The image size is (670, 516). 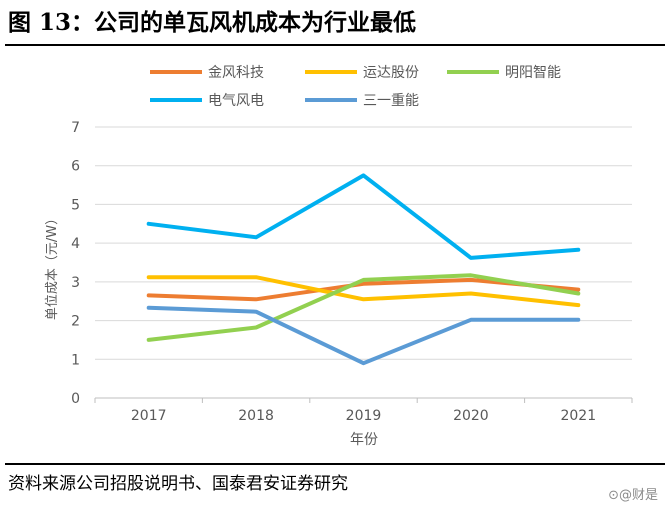 I want to click on y-tick-label: 3, so click(x=75, y=283).